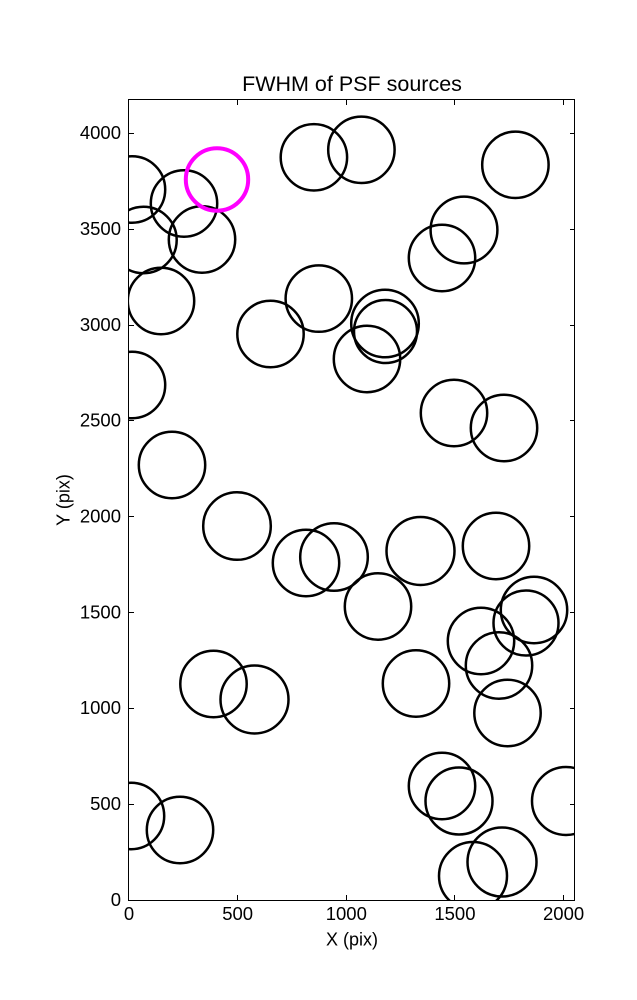 The height and width of the screenshot is (1000, 637). What do you see at coordinates (352, 940) in the screenshot?
I see `svg-text: X (pix)` at bounding box center [352, 940].